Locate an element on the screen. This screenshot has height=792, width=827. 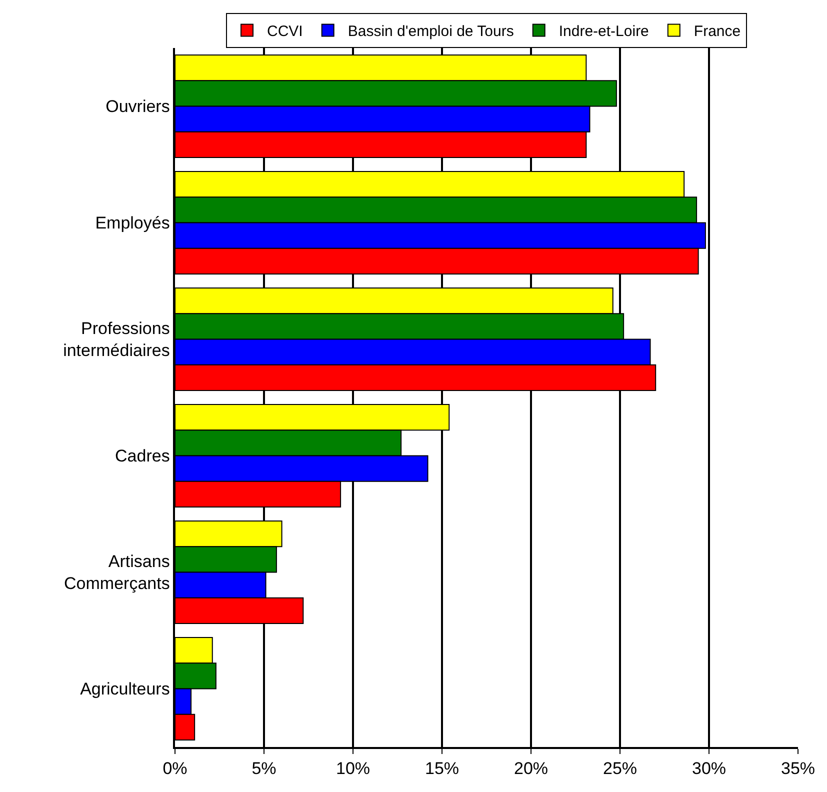
y-tick-label: Employés is located at coordinates (132, 223).